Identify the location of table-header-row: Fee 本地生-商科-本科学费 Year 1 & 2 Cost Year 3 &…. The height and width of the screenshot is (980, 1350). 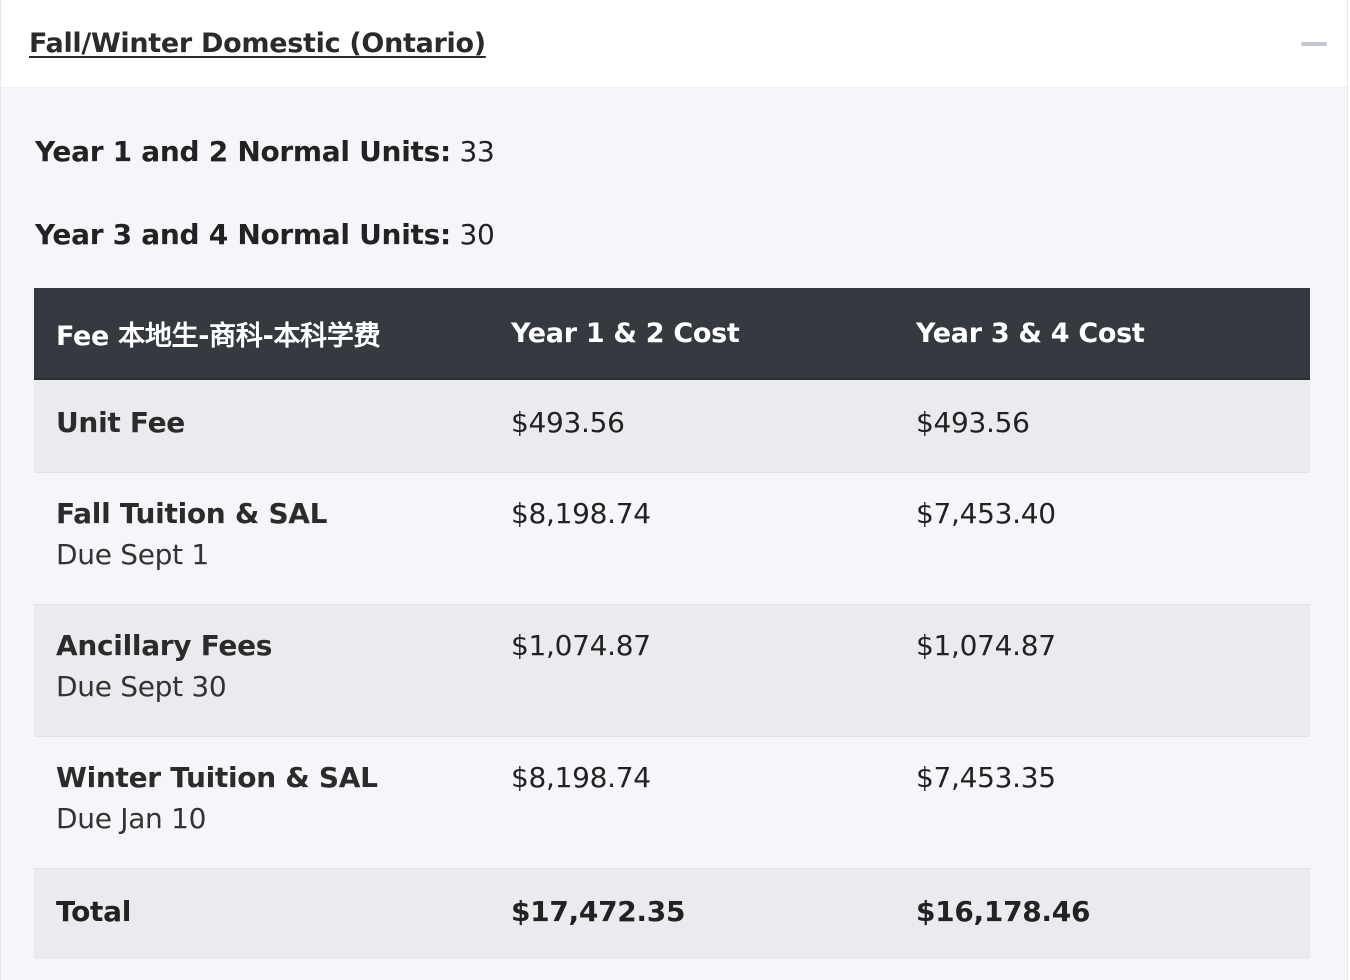
(672, 334).